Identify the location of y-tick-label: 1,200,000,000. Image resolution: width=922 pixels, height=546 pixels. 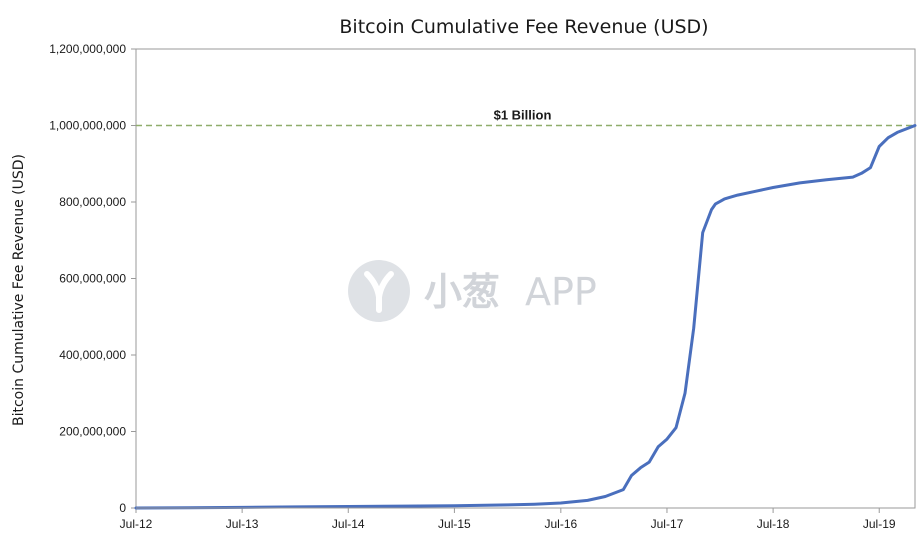
(87, 49).